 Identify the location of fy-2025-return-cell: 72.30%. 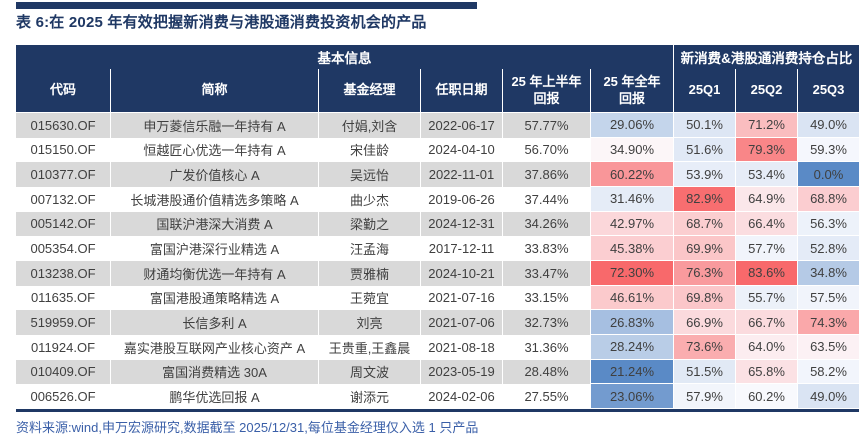
(631, 273).